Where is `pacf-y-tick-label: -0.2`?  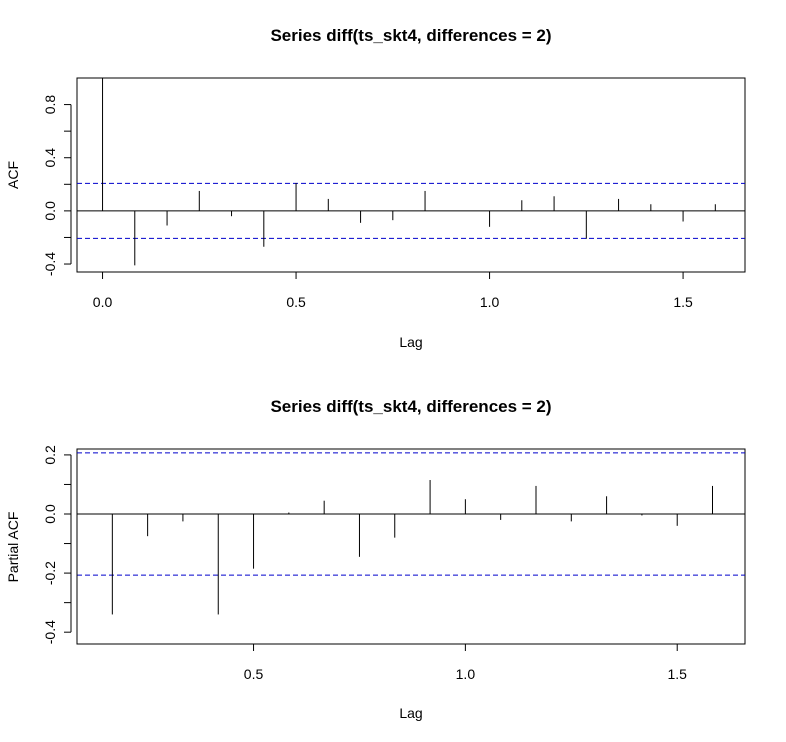 pacf-y-tick-label: -0.2 is located at coordinates (50, 573).